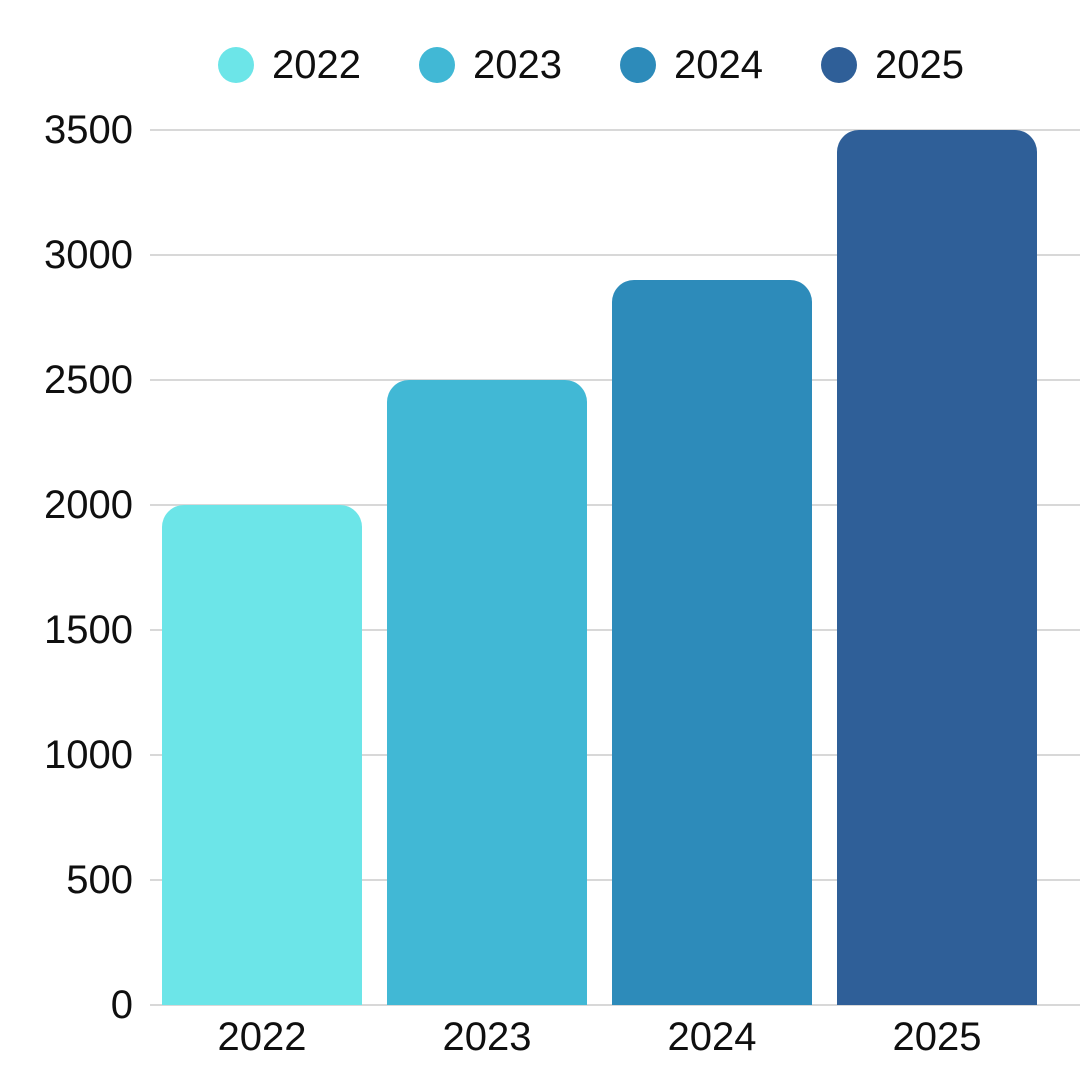  What do you see at coordinates (712, 642) in the screenshot?
I see `bar-2024` at bounding box center [712, 642].